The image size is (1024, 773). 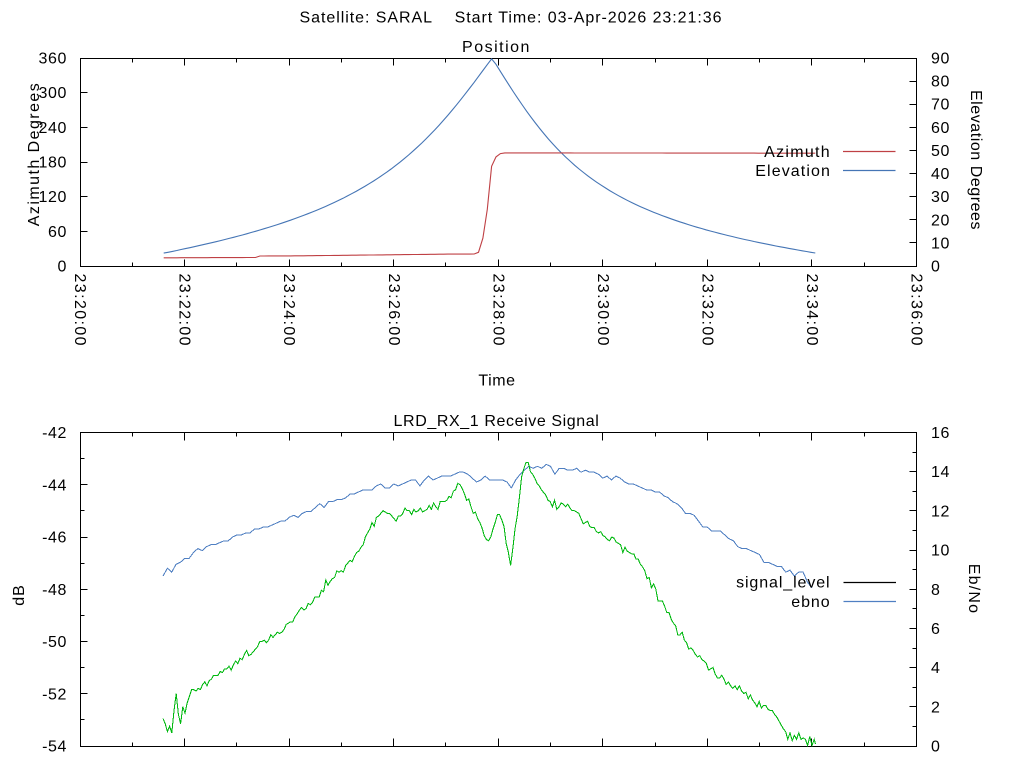 What do you see at coordinates (936, 707) in the screenshot?
I see `svg-text: 2` at bounding box center [936, 707].